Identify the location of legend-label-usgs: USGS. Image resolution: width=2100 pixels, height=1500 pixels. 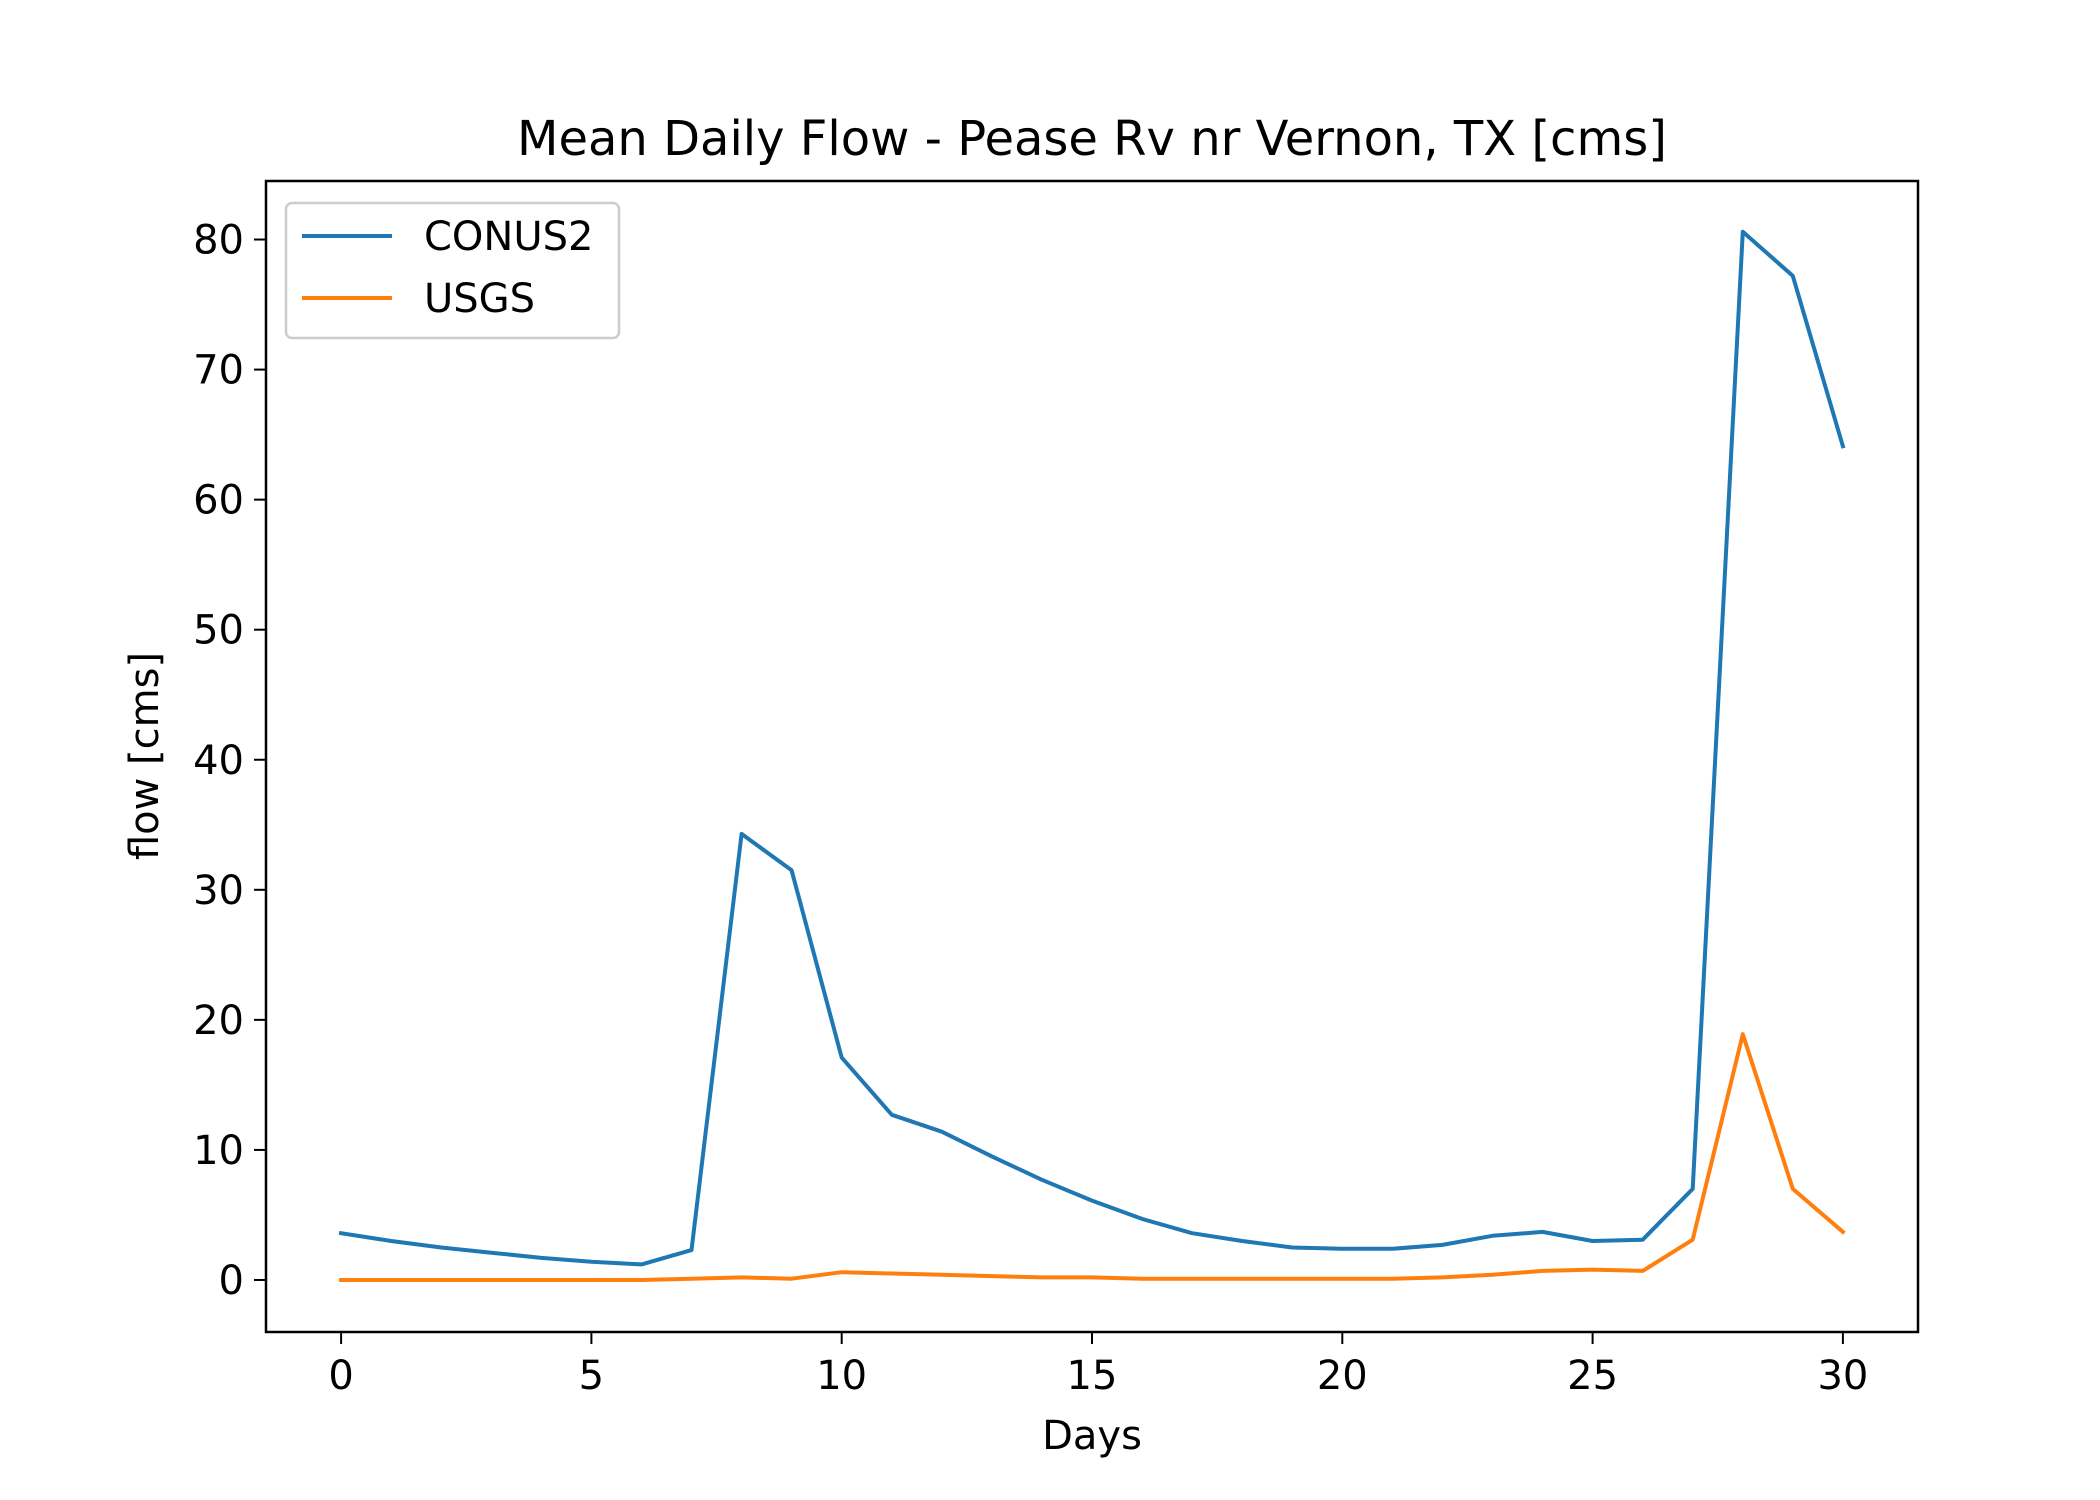
(479, 299).